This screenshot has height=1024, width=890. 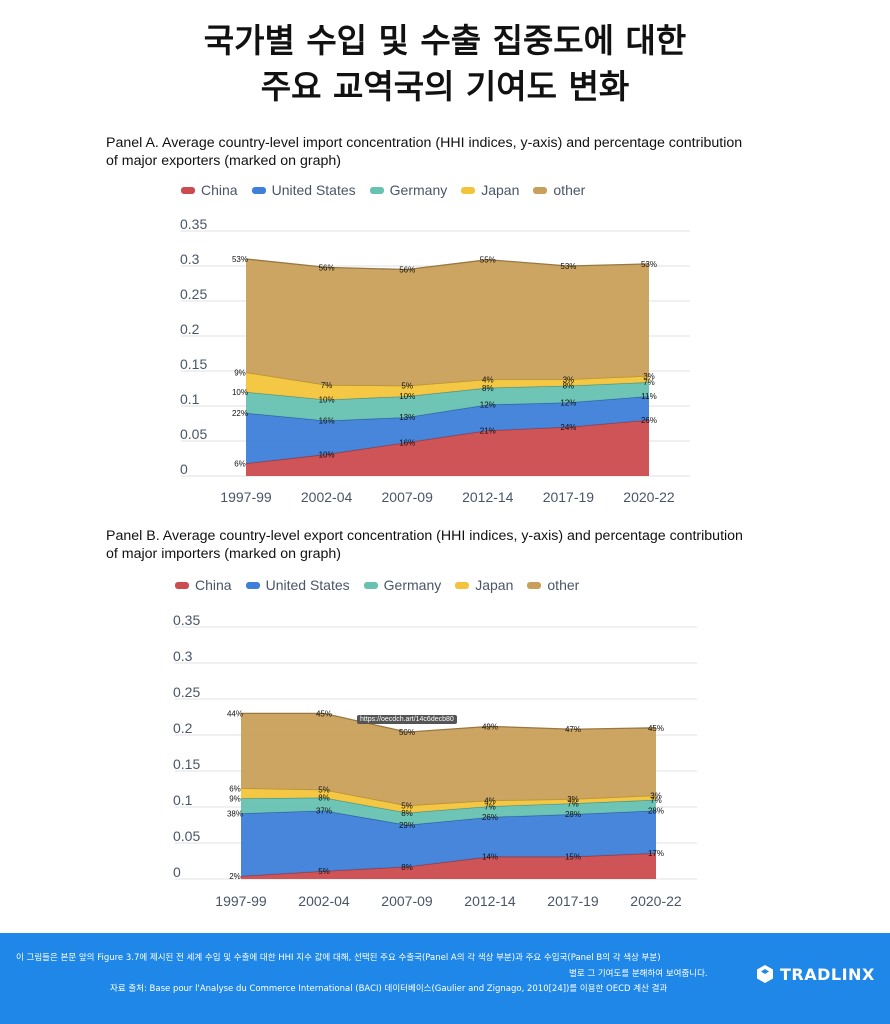 I want to click on data-label: 38%, so click(x=235, y=813).